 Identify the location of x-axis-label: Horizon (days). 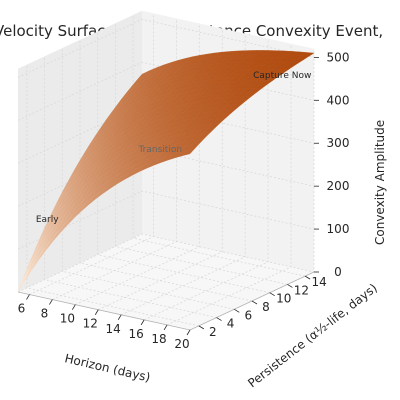
(107, 367).